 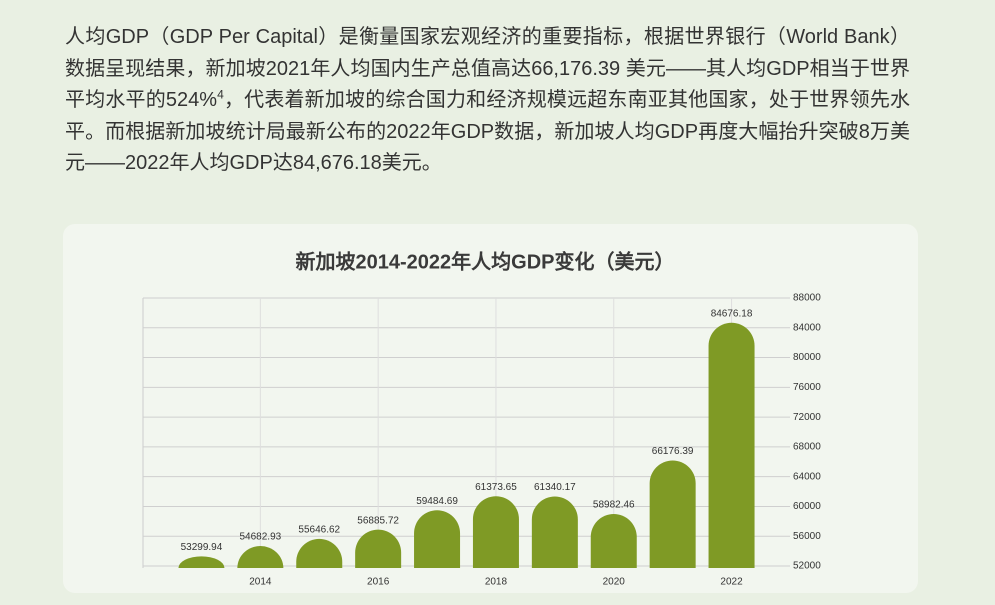 What do you see at coordinates (378, 520) in the screenshot?
I see `data-label: 56885.72` at bounding box center [378, 520].